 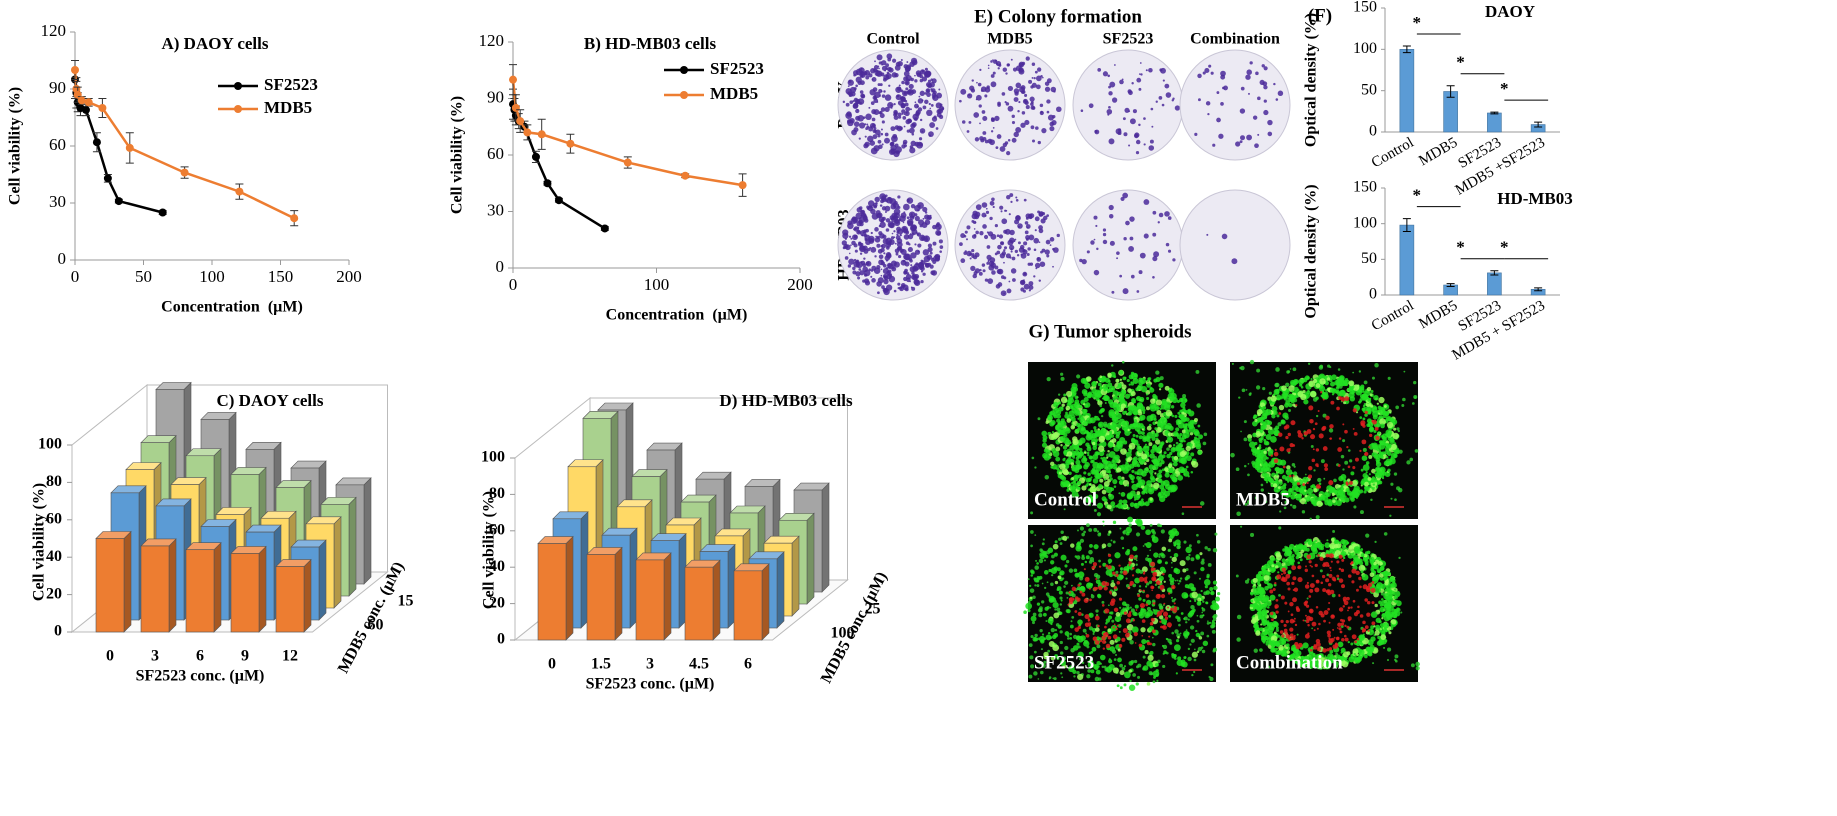 What do you see at coordinates (1373, 131) in the screenshot?
I see `y-tick-label: 0` at bounding box center [1373, 131].